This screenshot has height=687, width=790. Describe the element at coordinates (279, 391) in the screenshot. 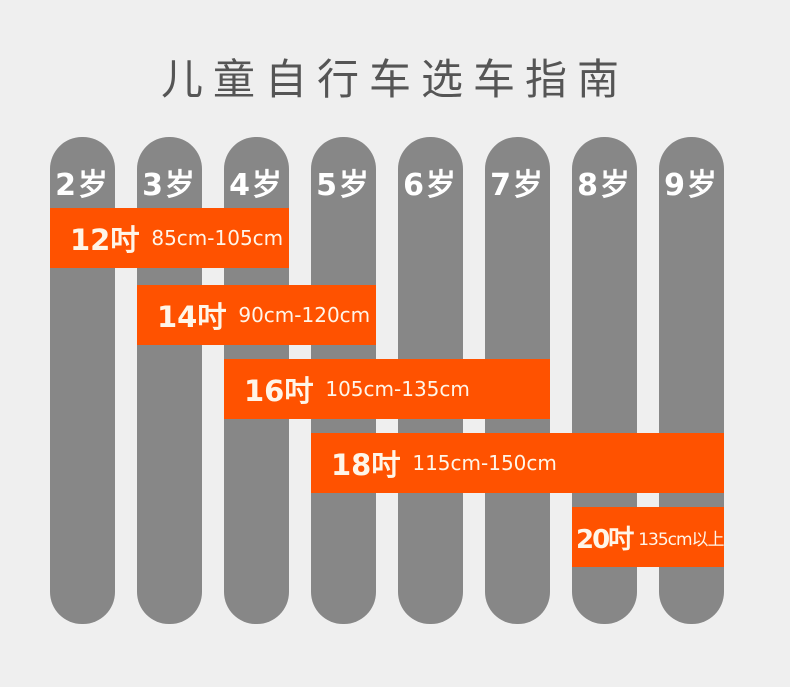

I see `wheel-size: 16吋` at that location.